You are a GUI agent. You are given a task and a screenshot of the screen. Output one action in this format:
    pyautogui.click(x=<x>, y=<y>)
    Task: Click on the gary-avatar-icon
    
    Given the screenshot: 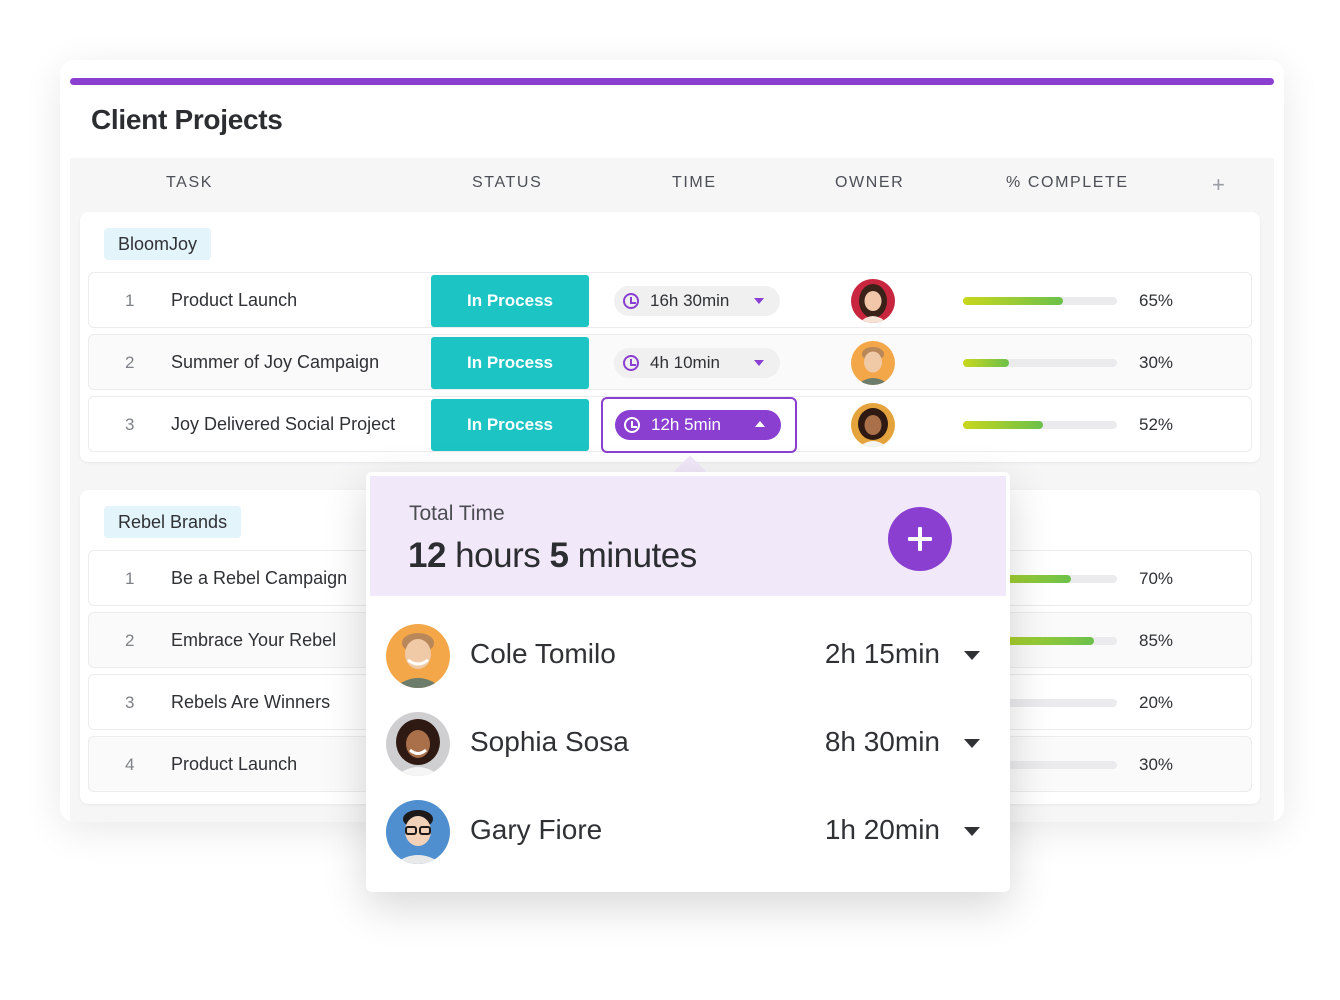 What is the action you would take?
    pyautogui.click(x=418, y=832)
    